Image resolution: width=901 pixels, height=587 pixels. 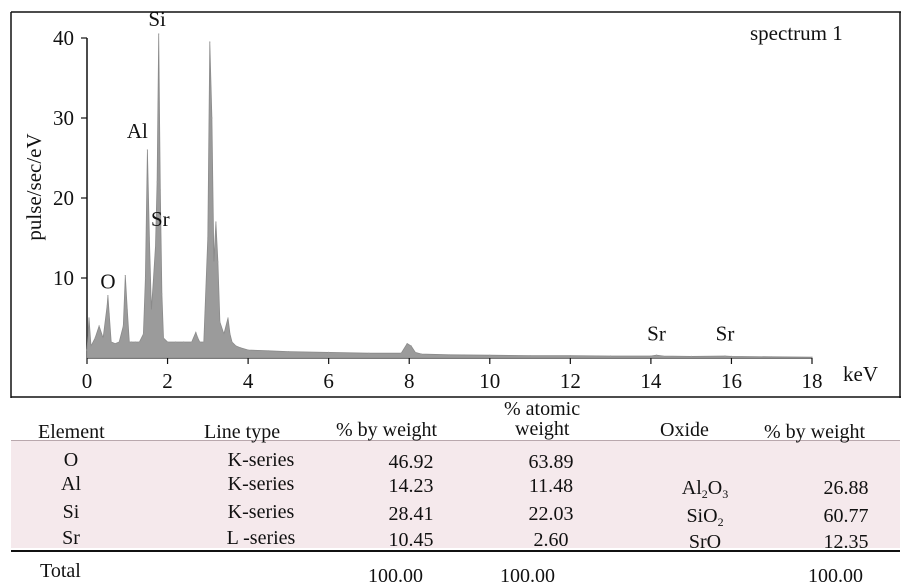 What do you see at coordinates (157, 19) in the screenshot?
I see `peak-label: Si` at bounding box center [157, 19].